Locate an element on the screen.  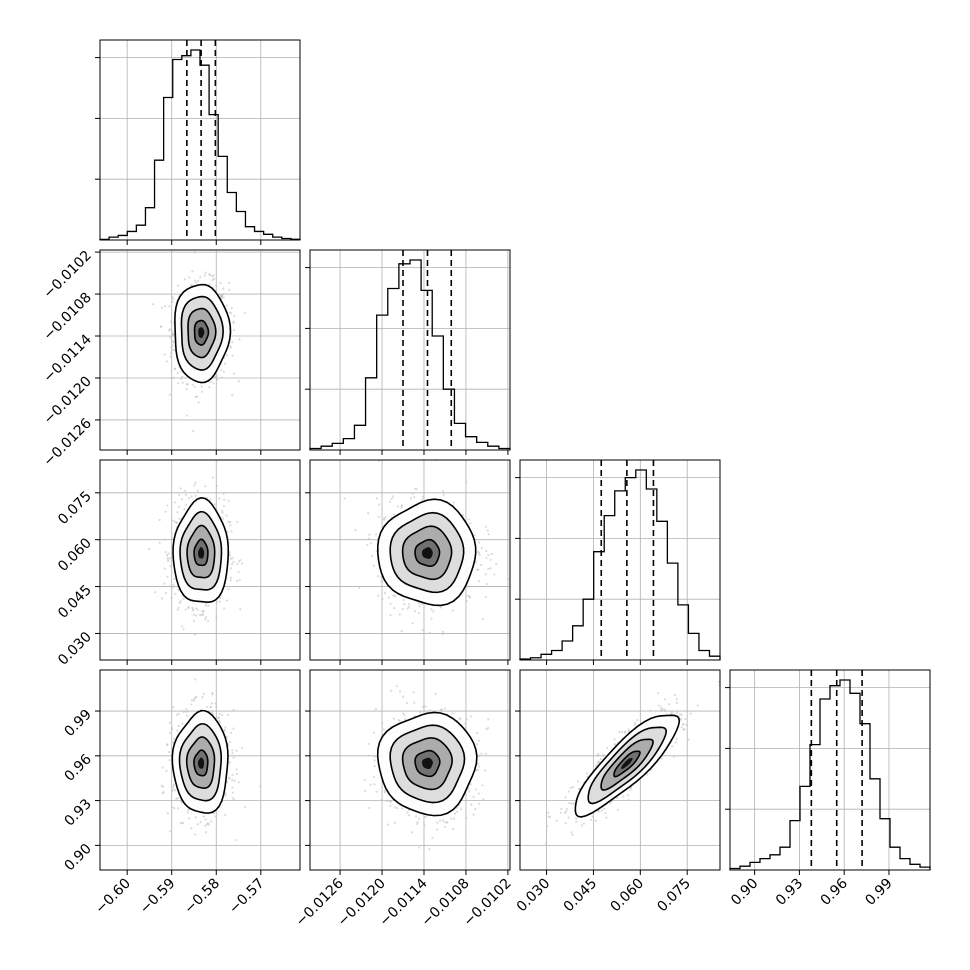
histogram-step is located at coordinates (620, 564).